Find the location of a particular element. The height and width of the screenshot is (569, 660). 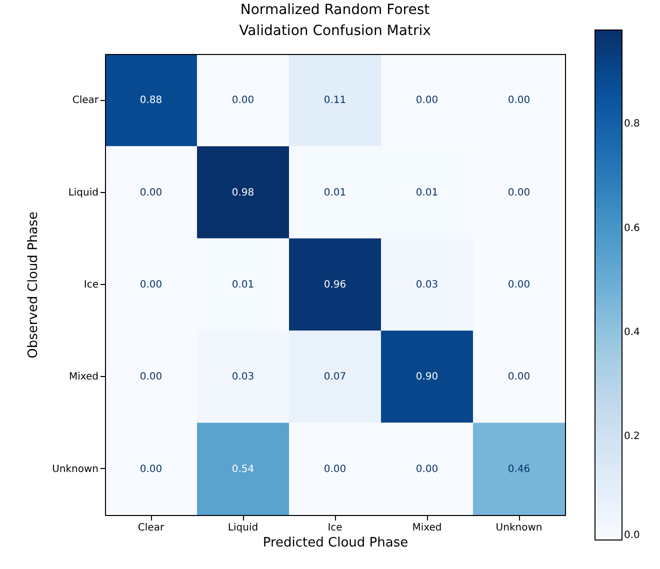

data-label: 0.46 is located at coordinates (519, 469).